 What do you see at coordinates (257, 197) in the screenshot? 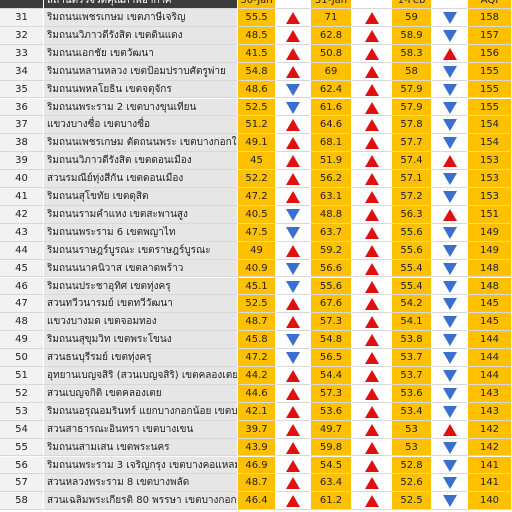
I see `value-cell: 47.2` at bounding box center [257, 197].